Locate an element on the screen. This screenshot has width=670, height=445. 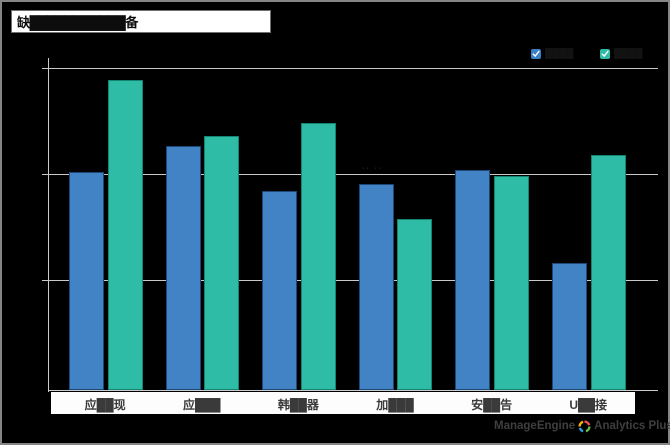
brand-logo: ManageEngine Analytics Plus is located at coordinates (582, 426).